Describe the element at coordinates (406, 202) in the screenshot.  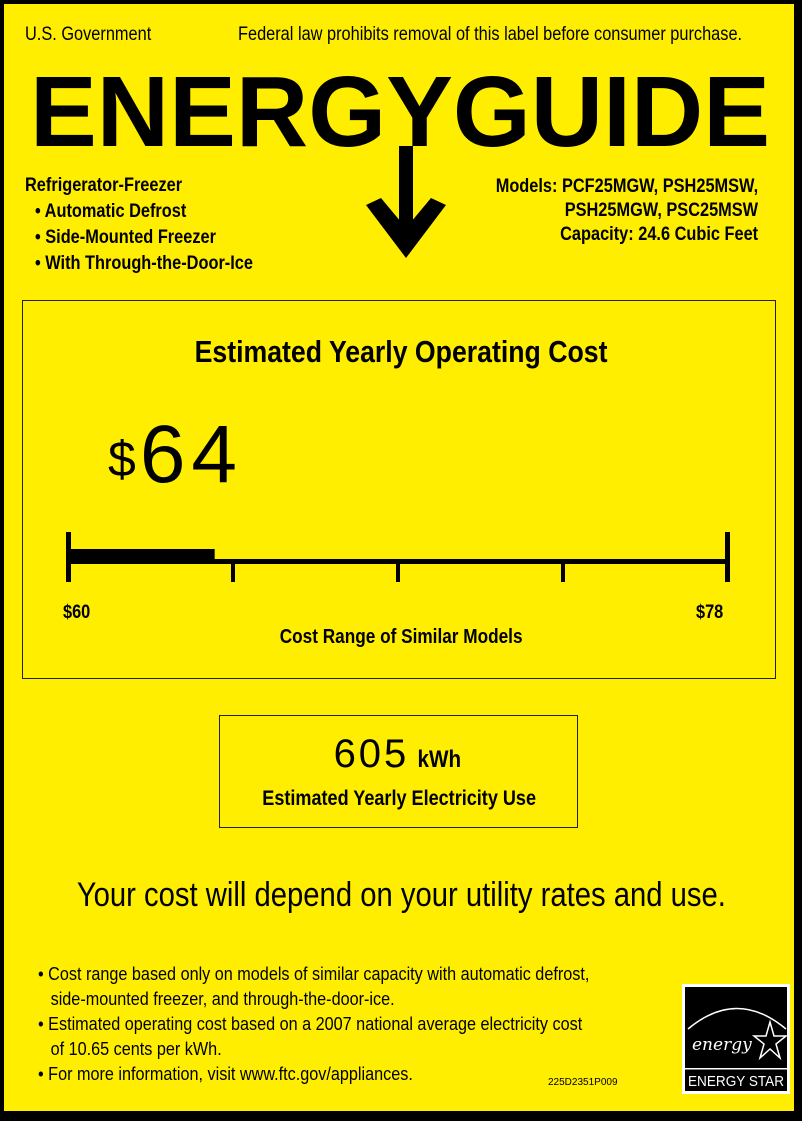
I see `arrow-down-icon` at that location.